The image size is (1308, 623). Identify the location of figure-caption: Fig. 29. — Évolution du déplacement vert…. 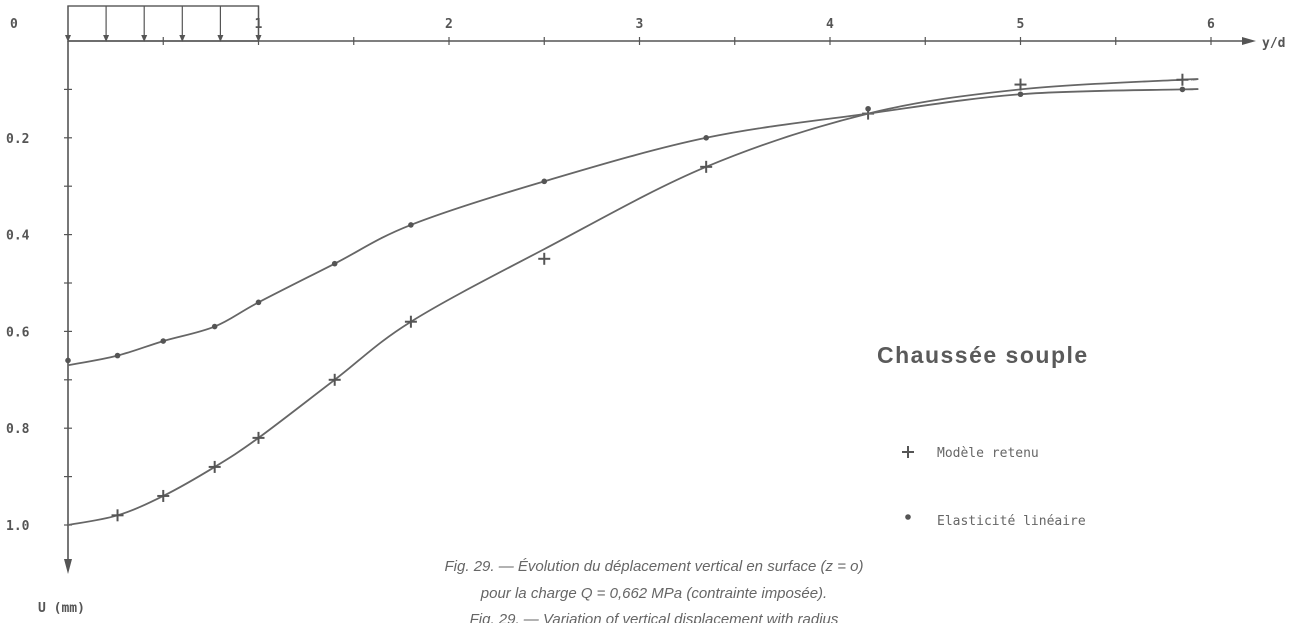
(654, 590).